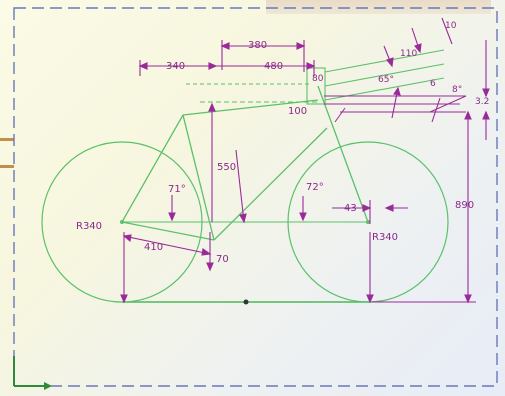  Describe the element at coordinates (297, 111) in the screenshot. I see `dim-100: 100` at that location.